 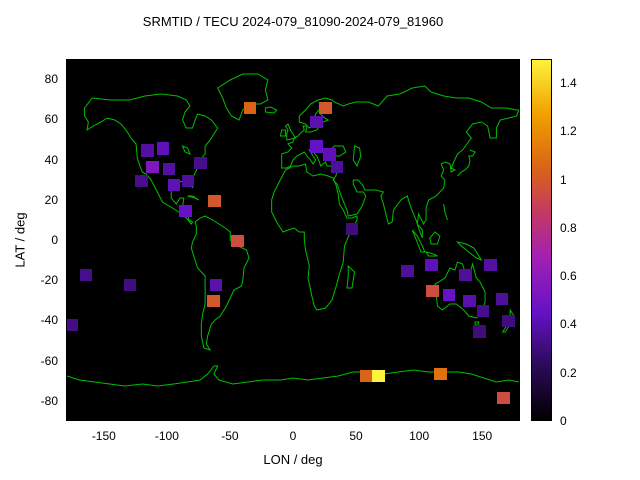 I want to click on y-tick-label: -60, so click(x=49, y=360).